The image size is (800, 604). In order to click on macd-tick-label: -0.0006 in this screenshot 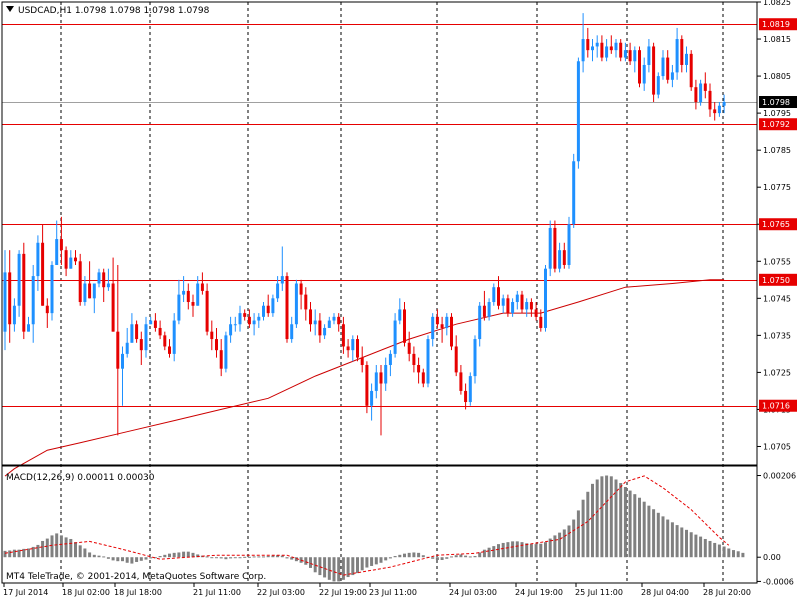, I will do `click(778, 581)`.